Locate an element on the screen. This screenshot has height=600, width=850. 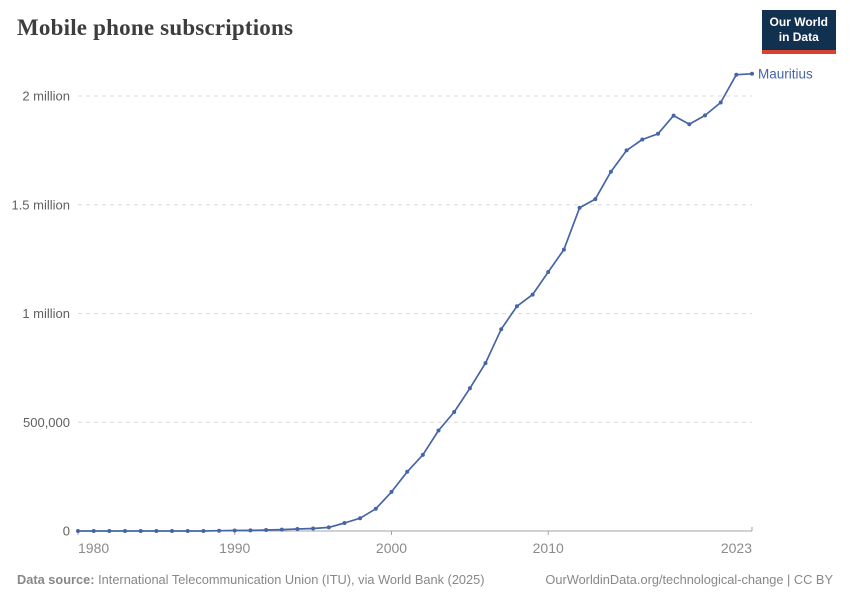
data-point-1987 is located at coordinates (187, 531).